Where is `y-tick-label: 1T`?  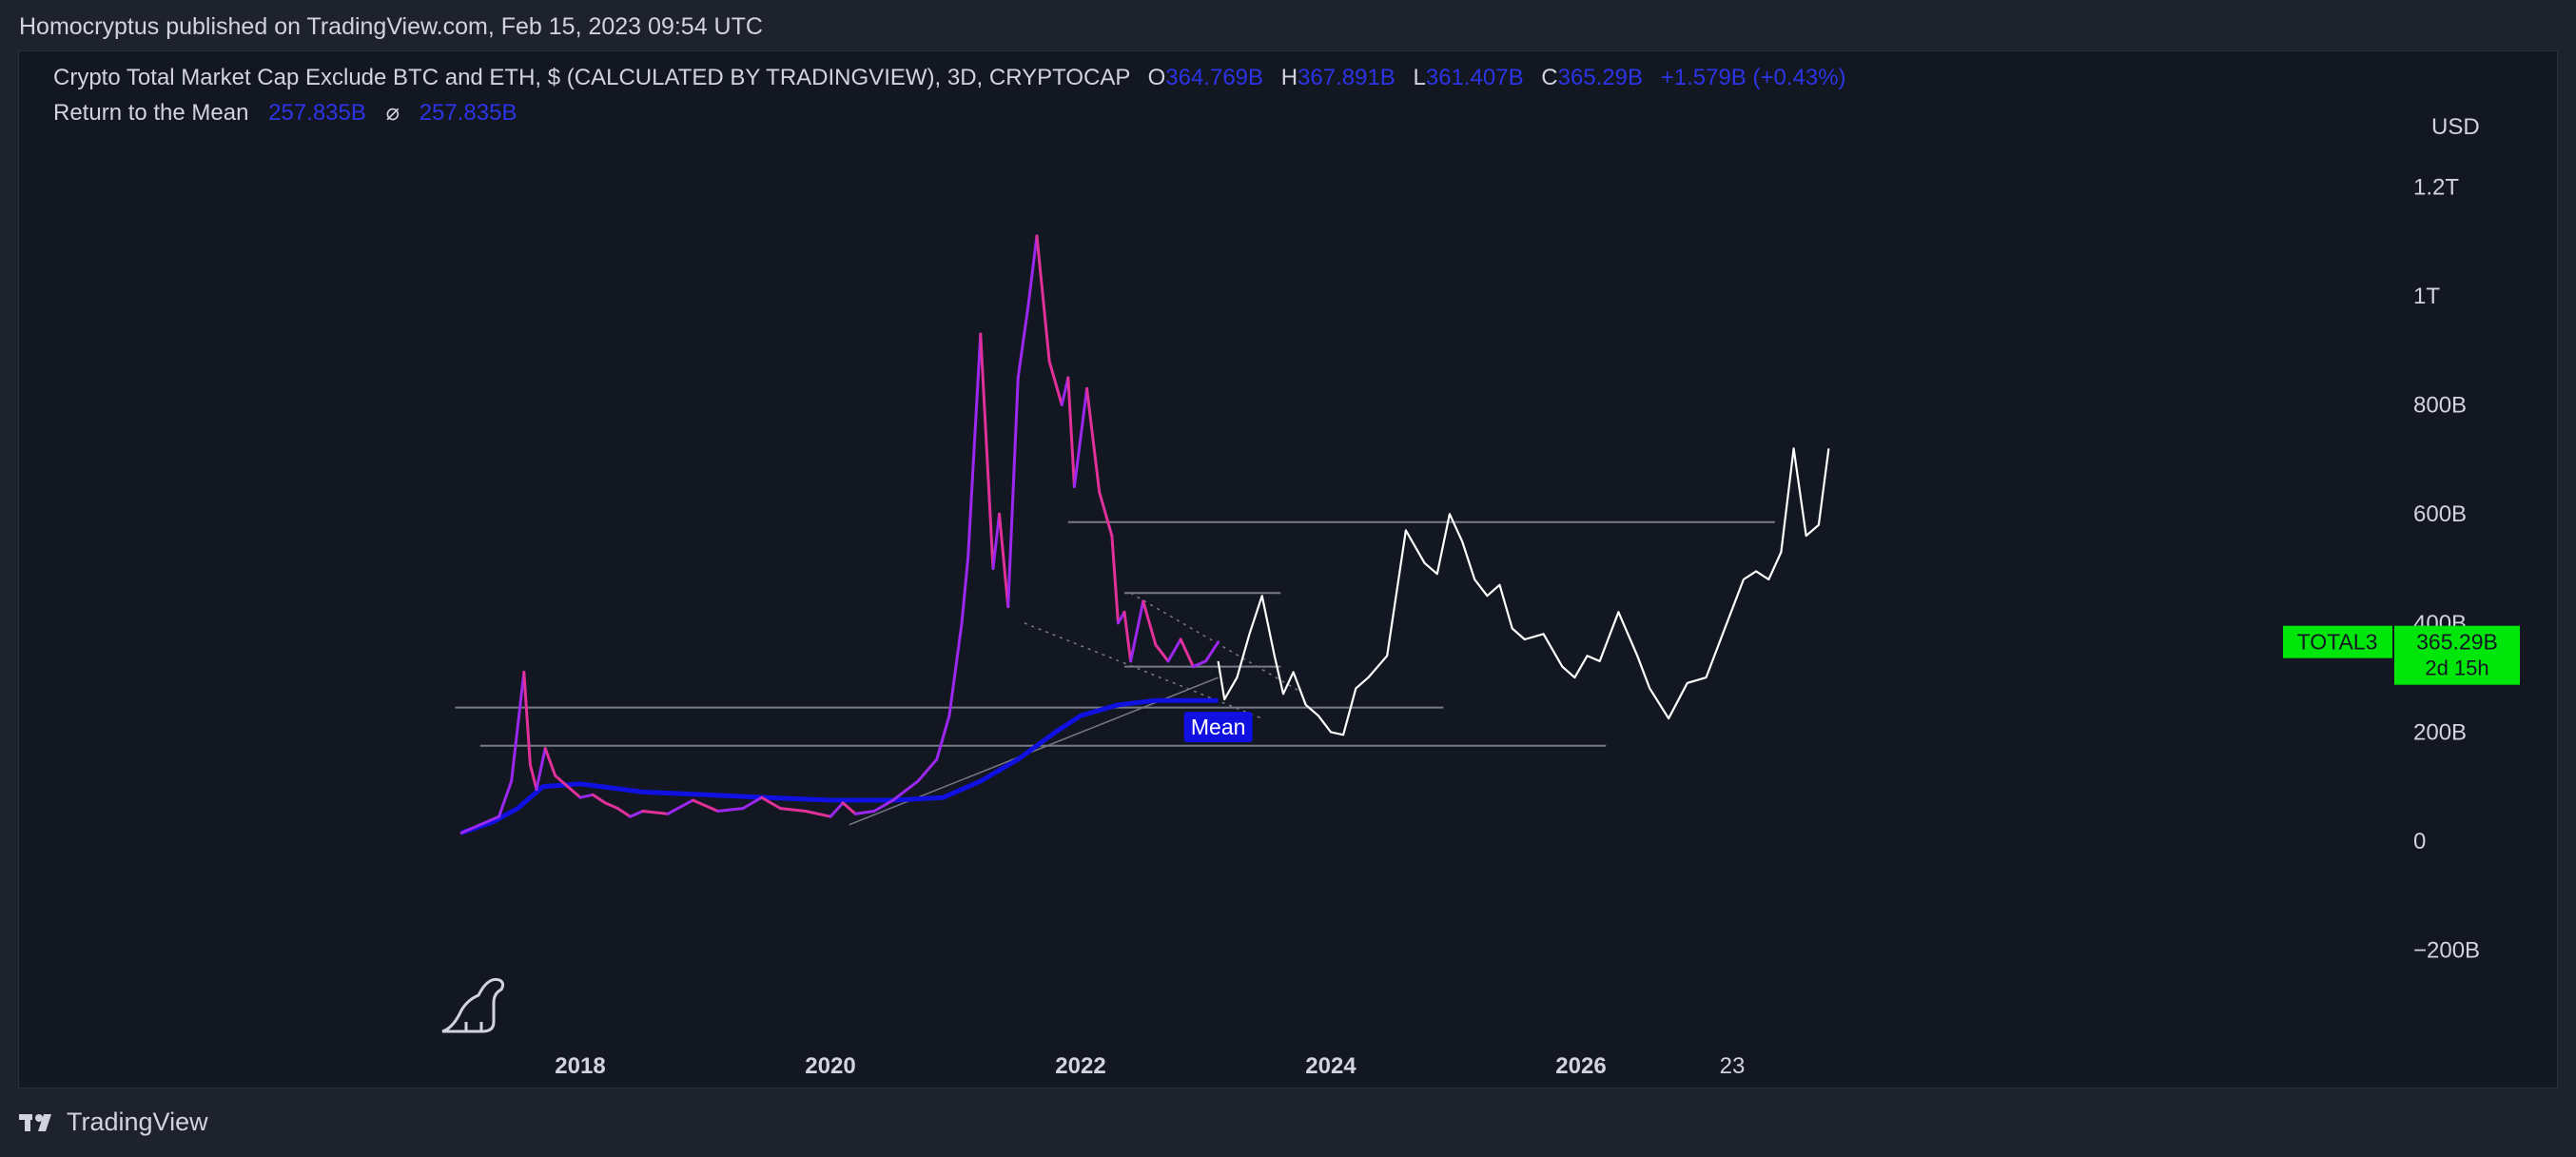 y-tick-label: 1T is located at coordinates (2426, 296).